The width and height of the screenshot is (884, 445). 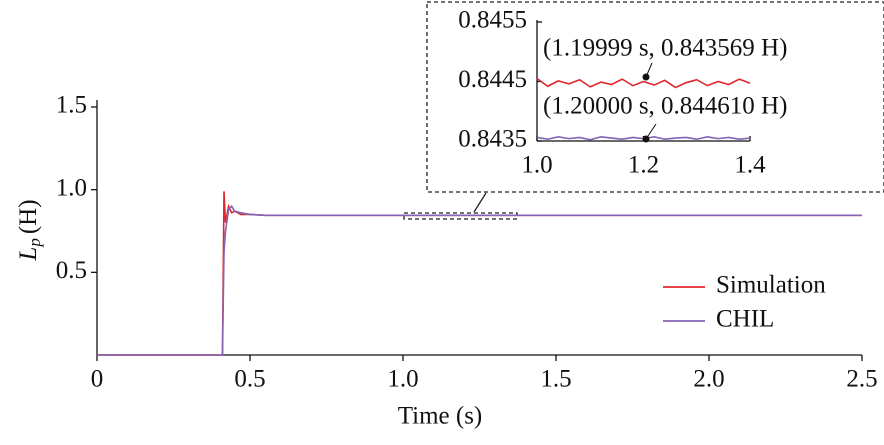 I want to click on x-tick-label: 0, so click(x=97, y=379).